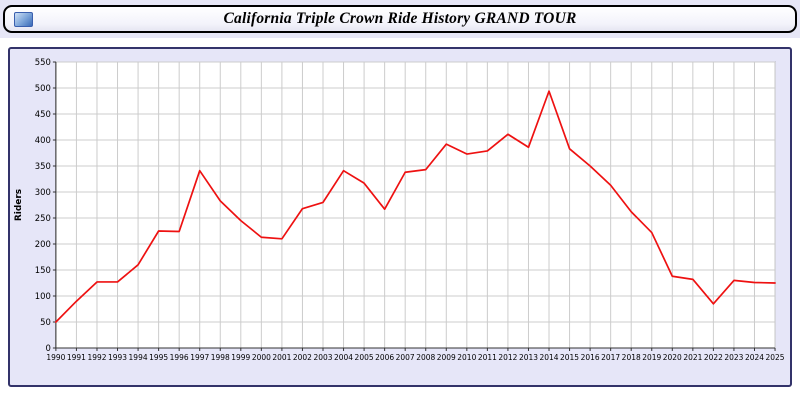 The image size is (800, 400). I want to click on svg-text: 150, so click(43, 270).